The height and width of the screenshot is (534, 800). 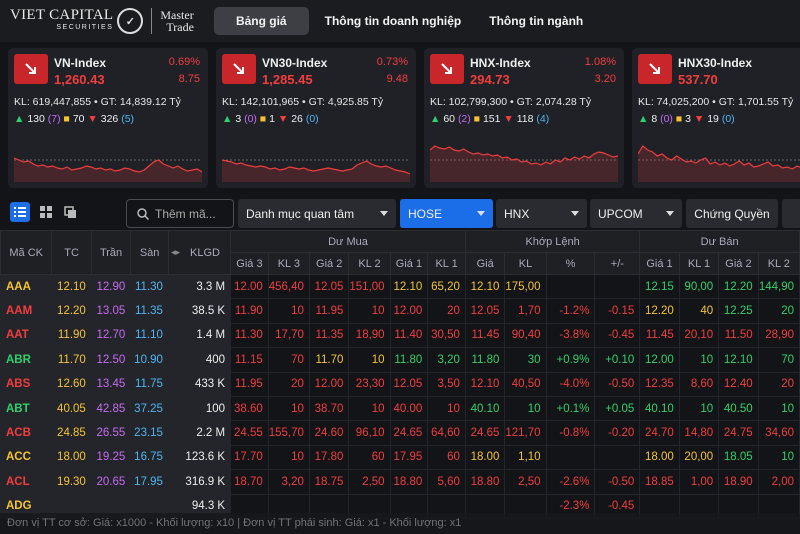 I want to click on col-header-ma-ck: Mã CK, so click(x=26, y=252).